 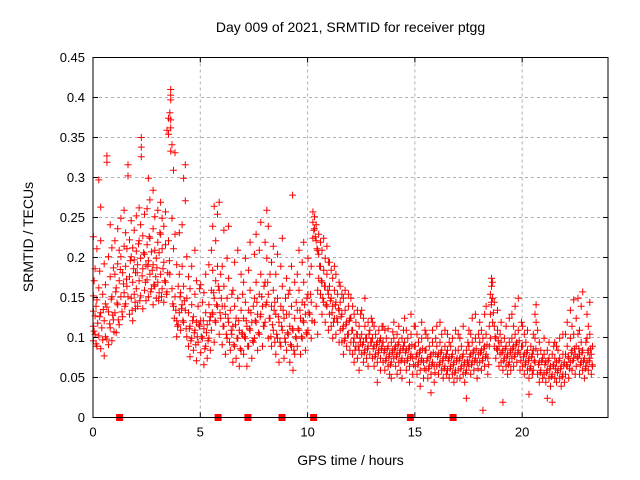 What do you see at coordinates (522, 432) in the screenshot?
I see `x-tick-label: 20` at bounding box center [522, 432].